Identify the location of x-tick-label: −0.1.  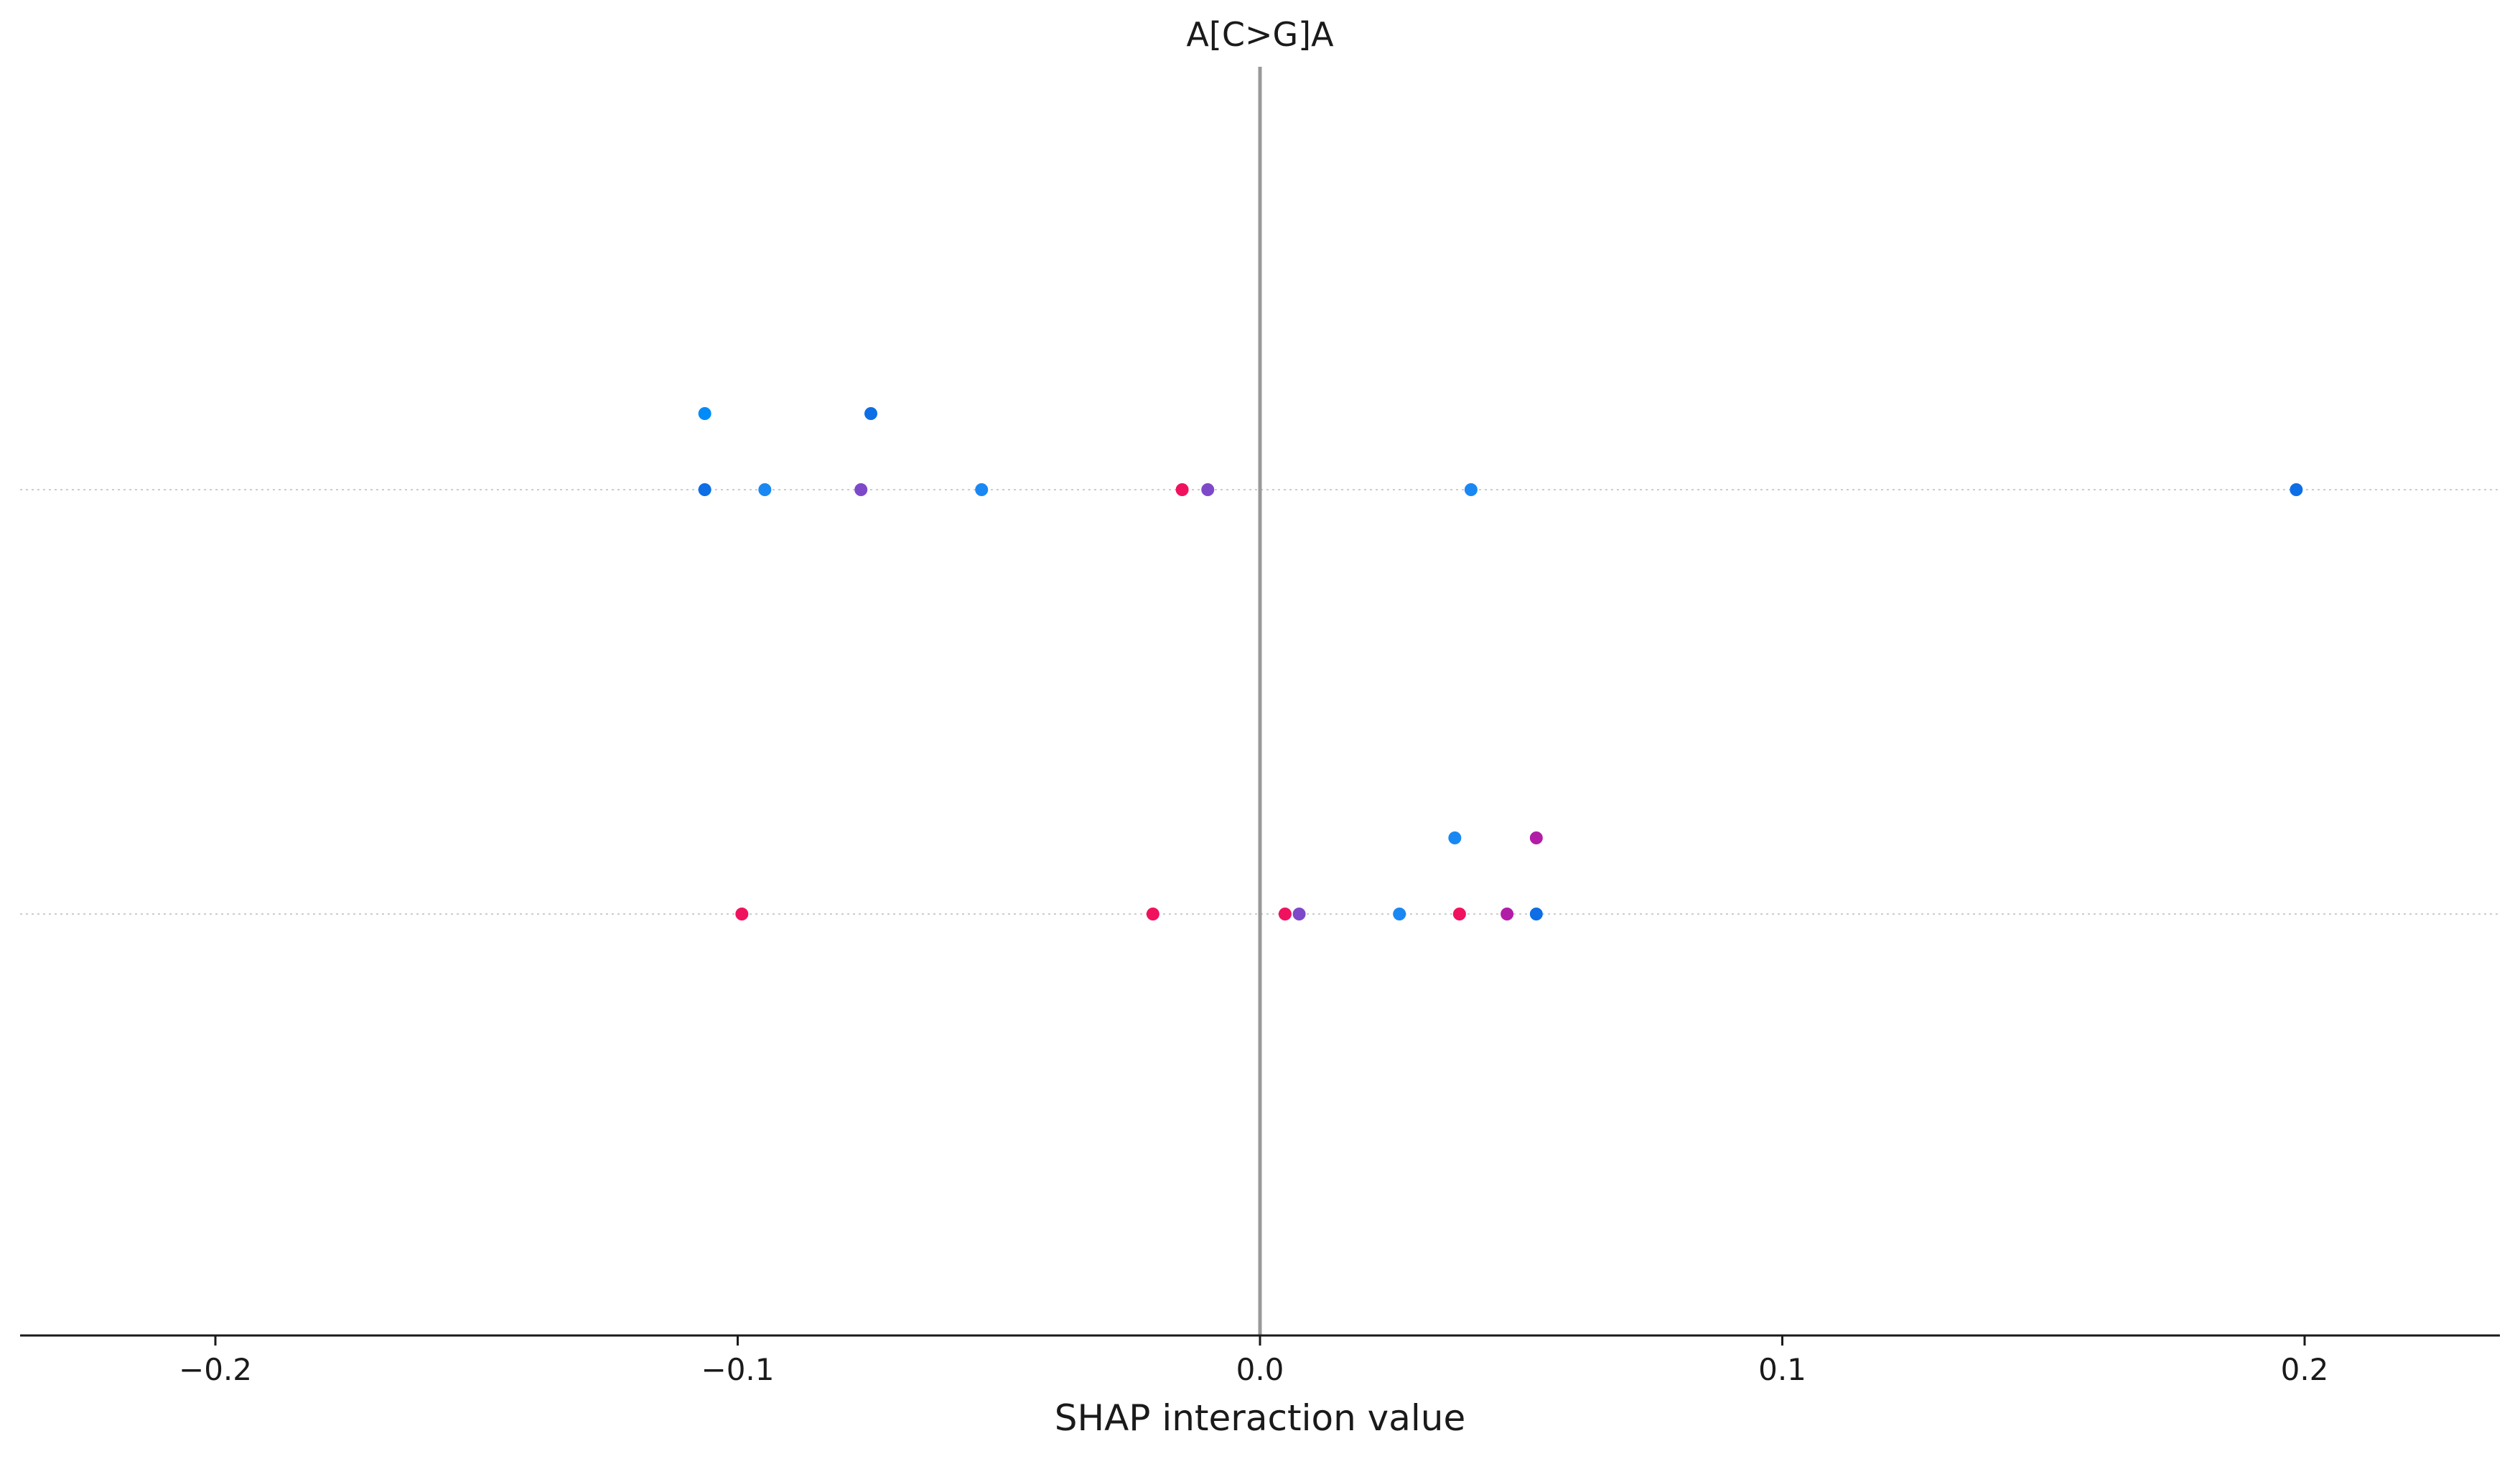
(738, 1369).